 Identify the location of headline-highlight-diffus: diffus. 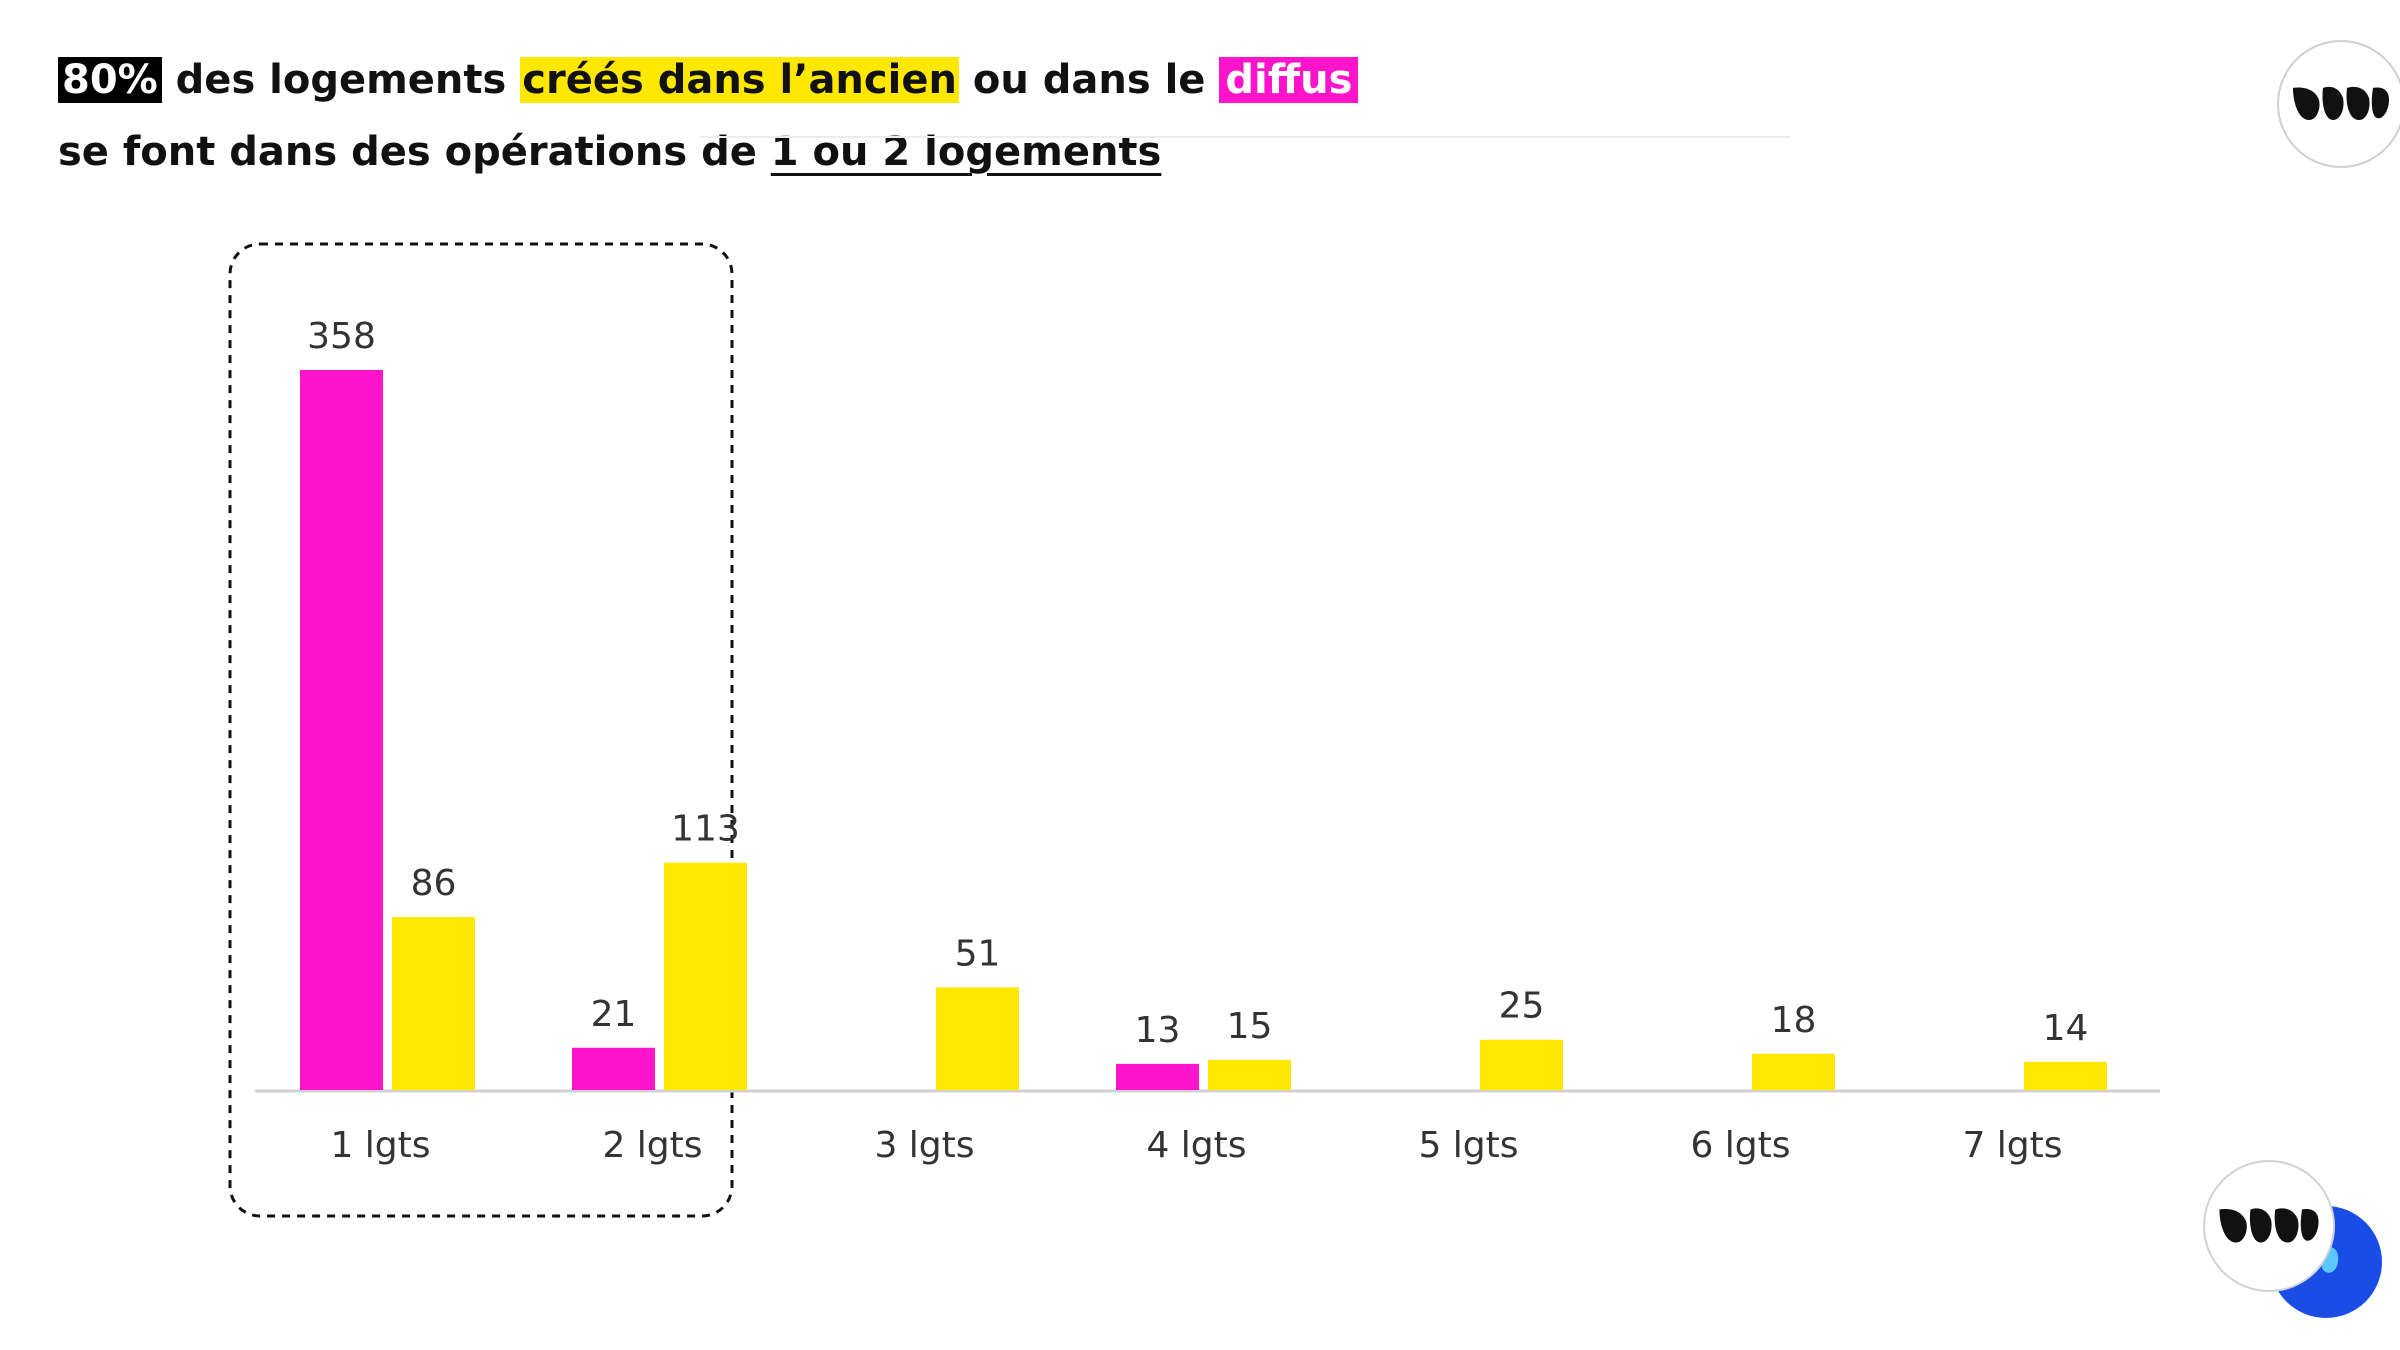
(1289, 80).